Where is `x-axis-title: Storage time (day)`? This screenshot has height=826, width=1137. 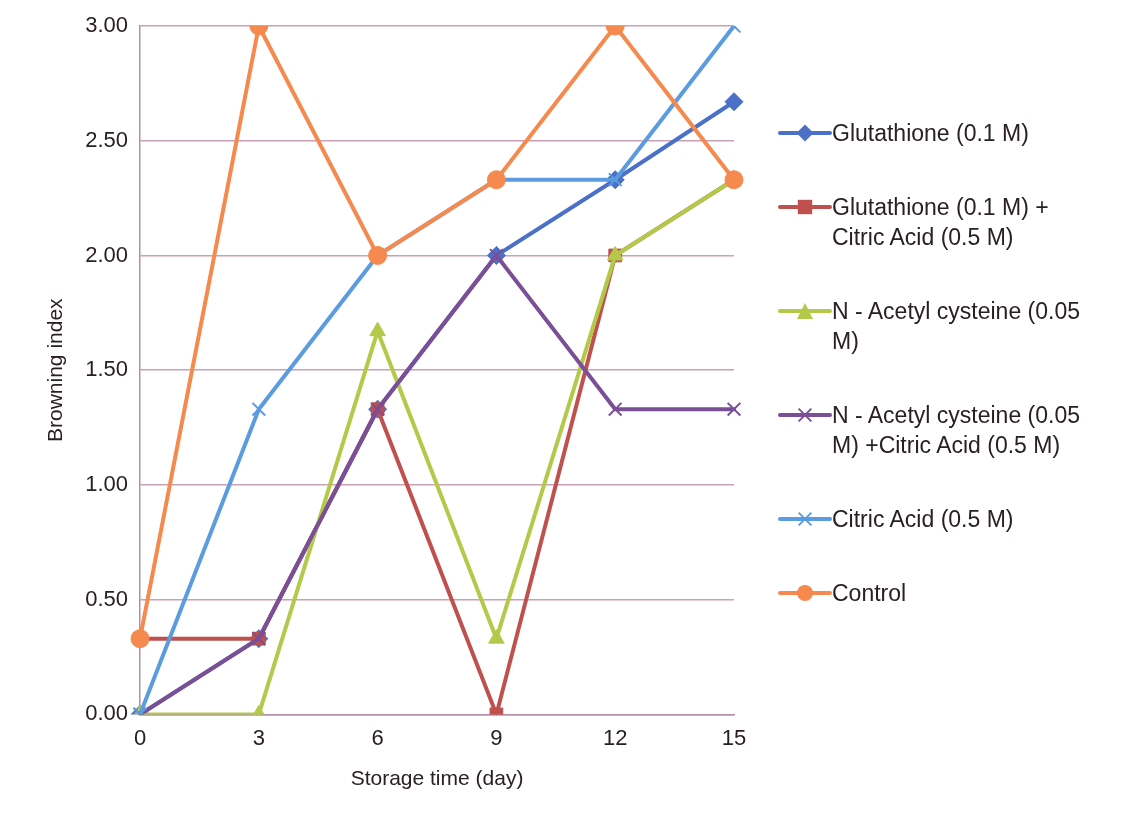 x-axis-title: Storage time (day) is located at coordinates (437, 778).